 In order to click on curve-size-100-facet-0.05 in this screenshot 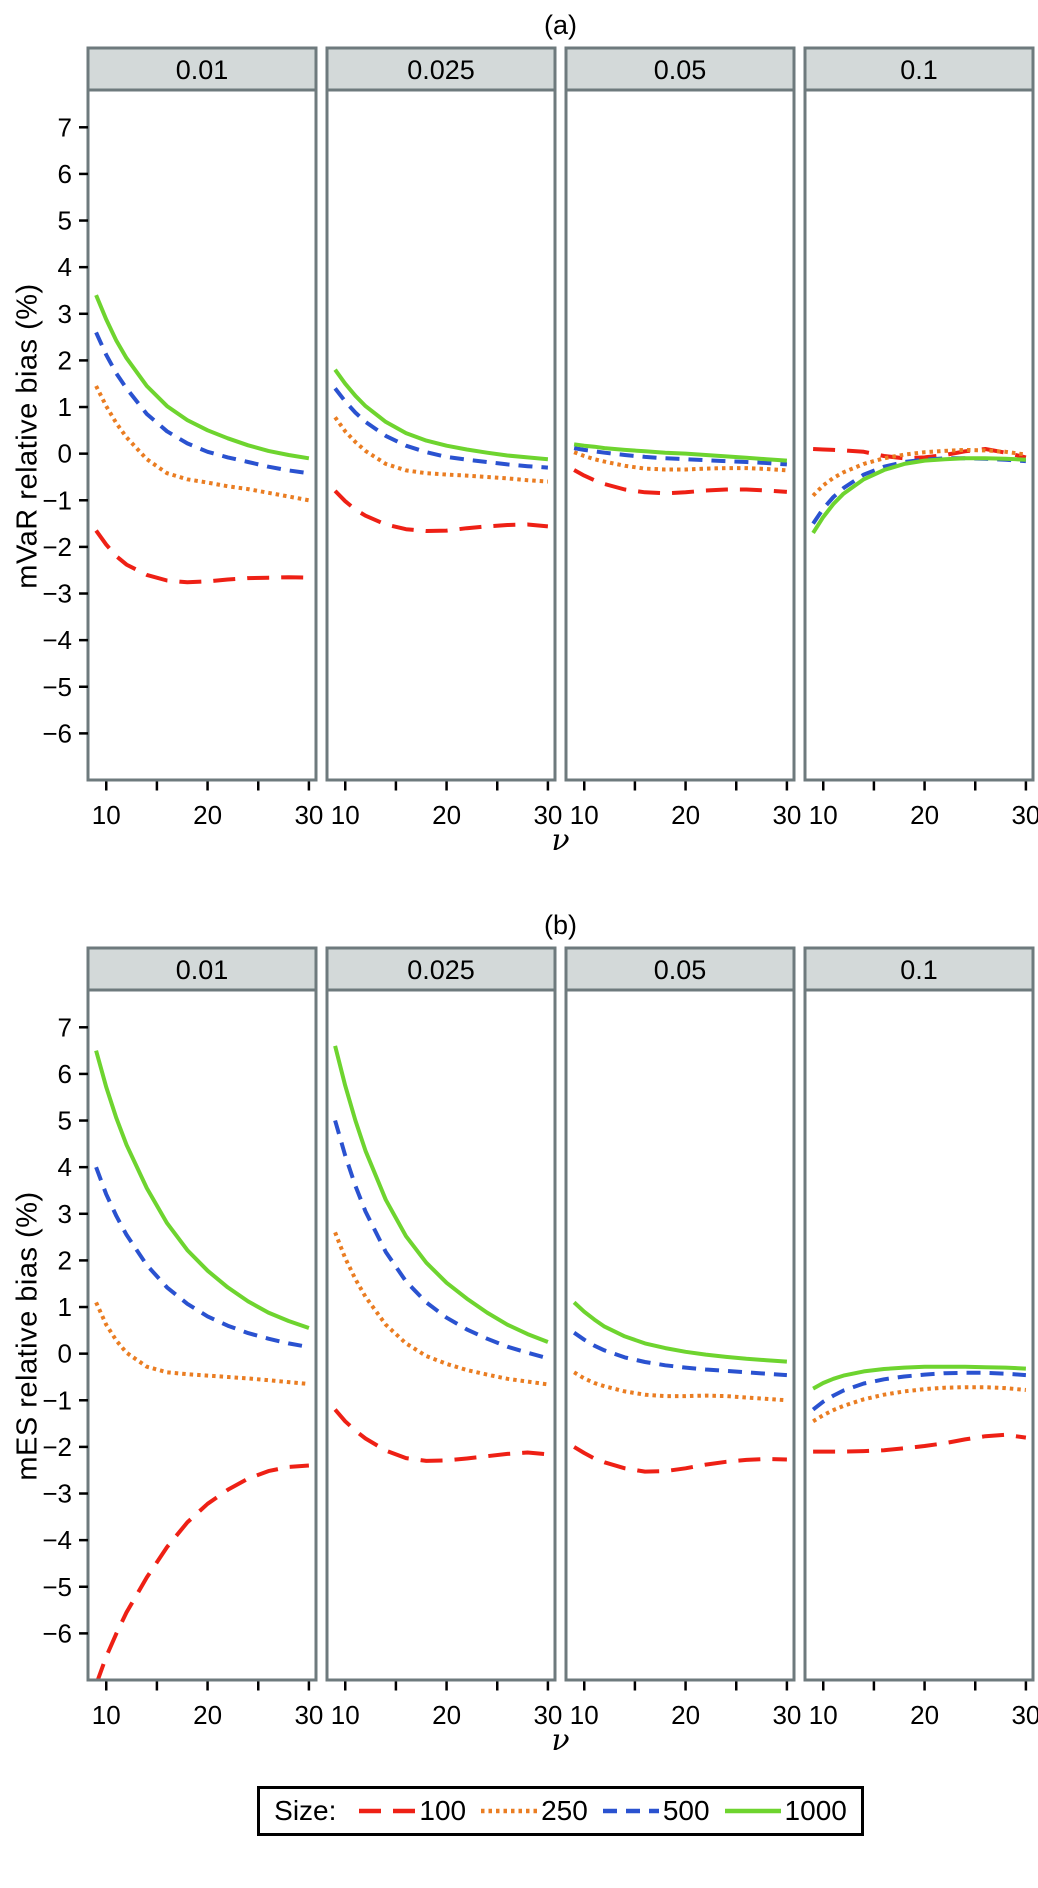, I will do `click(680, 1459)`.